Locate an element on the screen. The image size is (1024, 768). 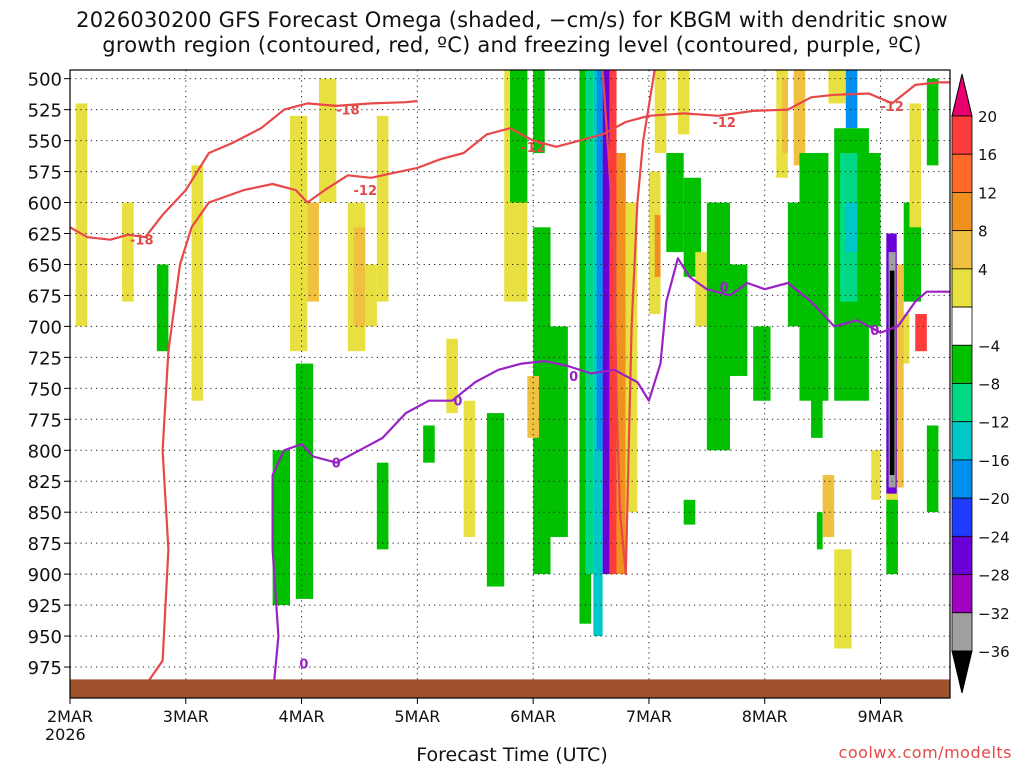
colorbar-bottom-triangle is located at coordinates (962, 672).